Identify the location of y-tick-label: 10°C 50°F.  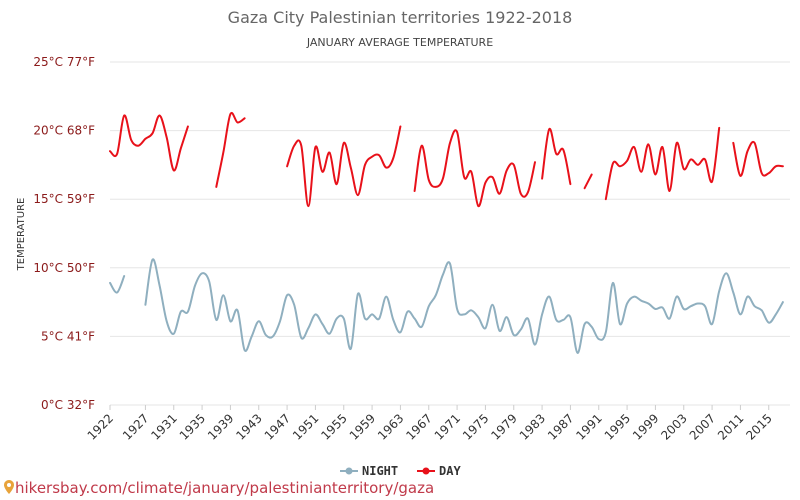
(64, 268).